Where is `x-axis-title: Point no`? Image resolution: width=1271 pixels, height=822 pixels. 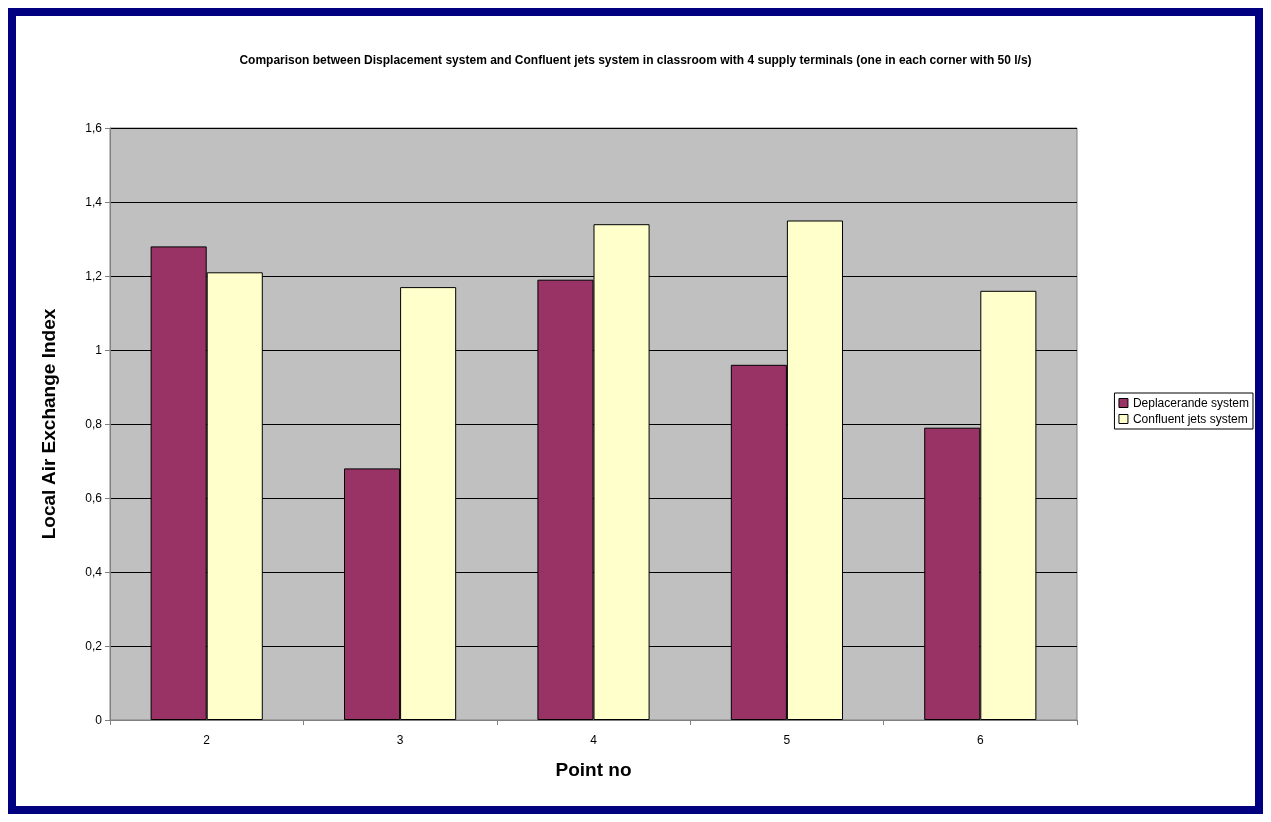 x-axis-title: Point no is located at coordinates (593, 769).